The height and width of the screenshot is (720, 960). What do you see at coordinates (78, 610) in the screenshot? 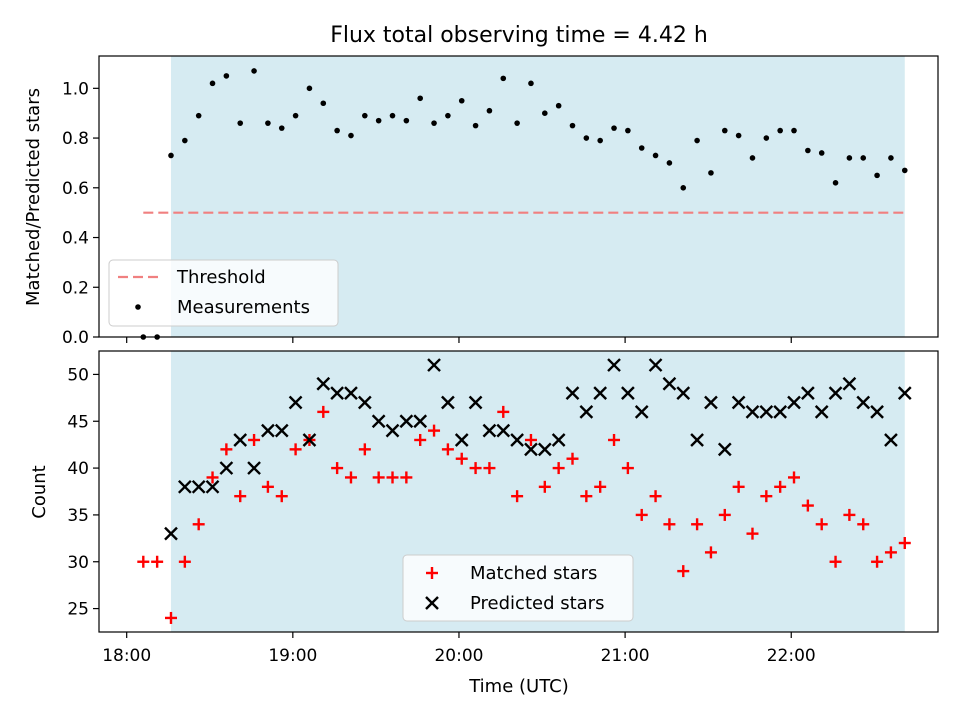
I see `bottom-ytick-label: 25` at bounding box center [78, 610].